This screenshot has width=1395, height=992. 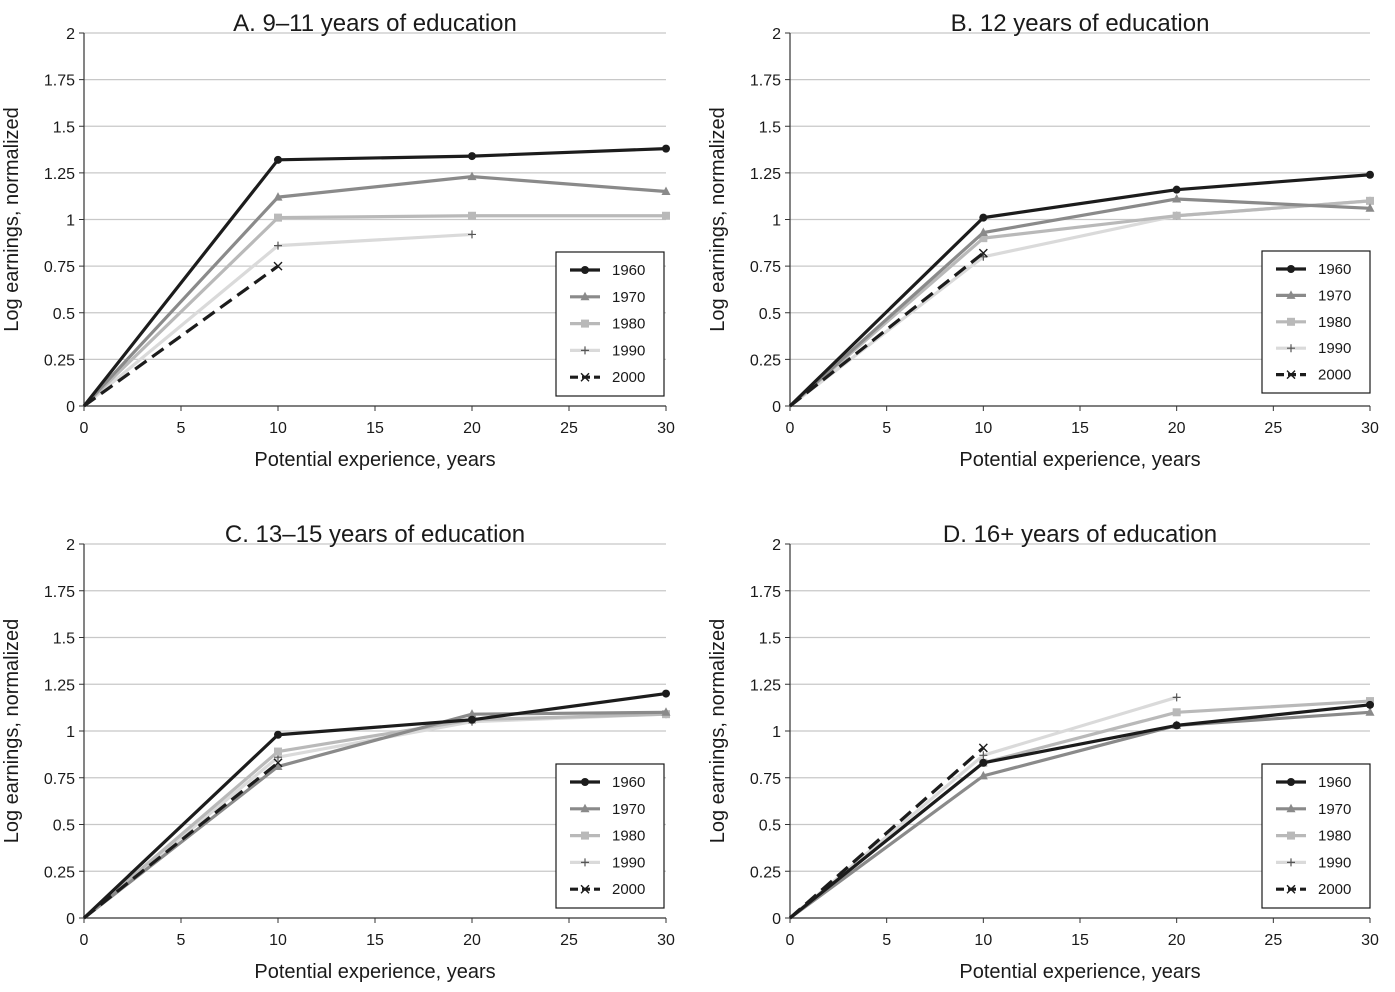 I want to click on y-tick-label: 0, so click(x=70, y=407).